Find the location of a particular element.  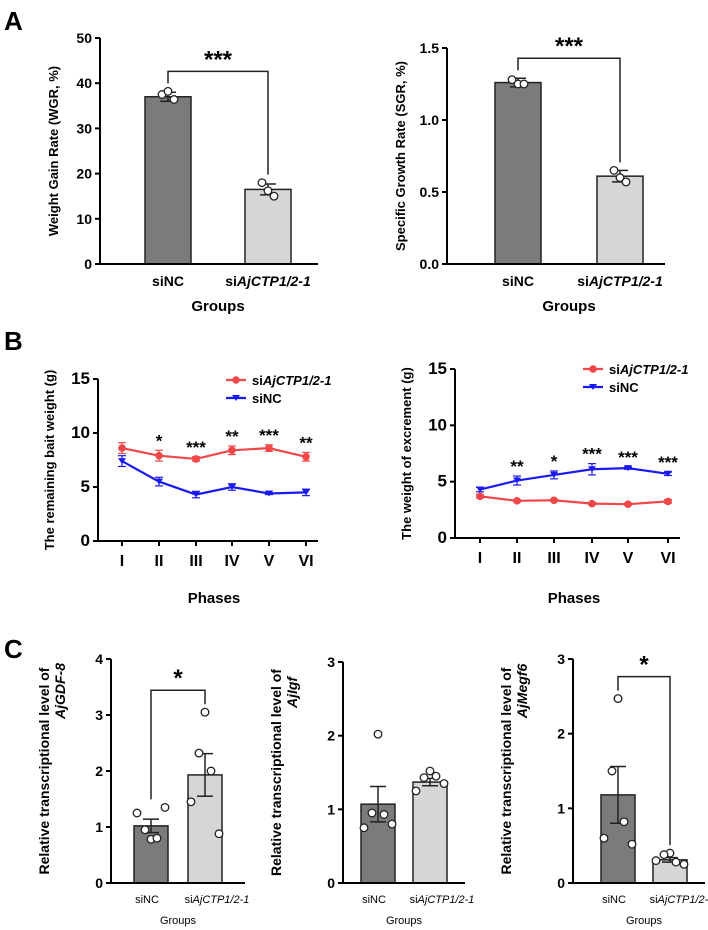

x-tick-label: IV is located at coordinates (231, 561).